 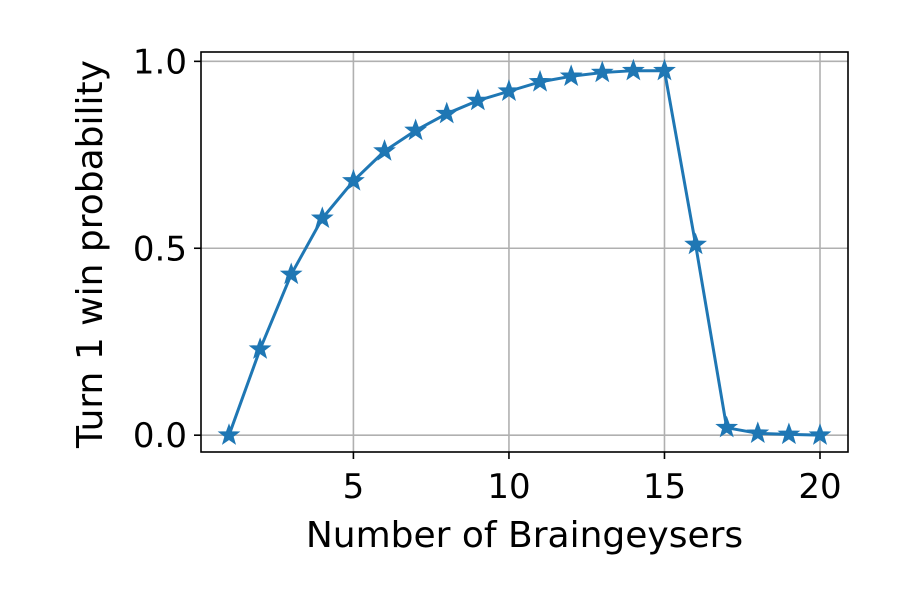 What do you see at coordinates (160, 62) in the screenshot?
I see `y-tick-label: 1.0` at bounding box center [160, 62].